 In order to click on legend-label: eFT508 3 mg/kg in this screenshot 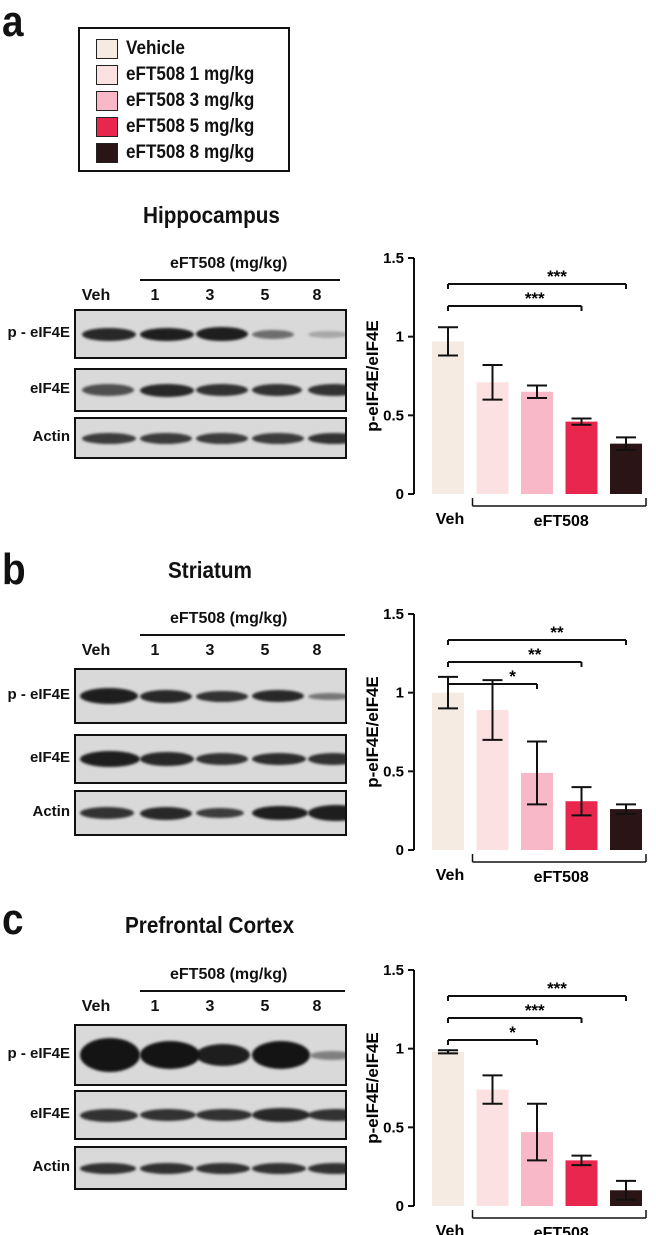, I will do `click(190, 100)`.